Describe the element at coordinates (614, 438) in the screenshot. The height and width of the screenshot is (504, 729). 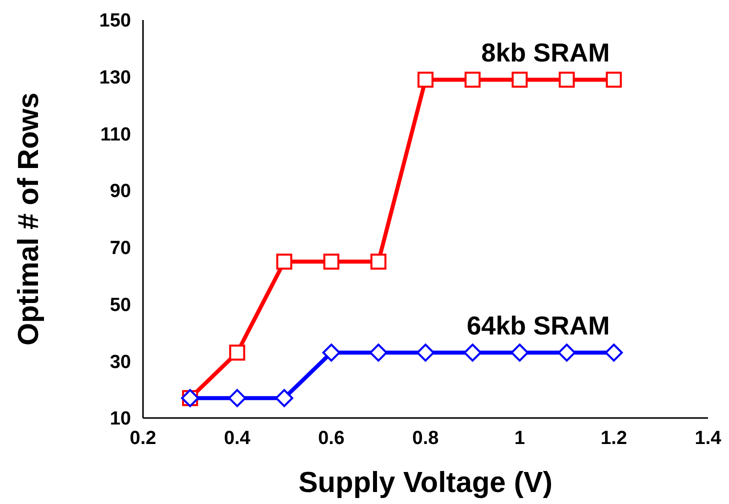
I see `x-tick-label: 1.2` at that location.